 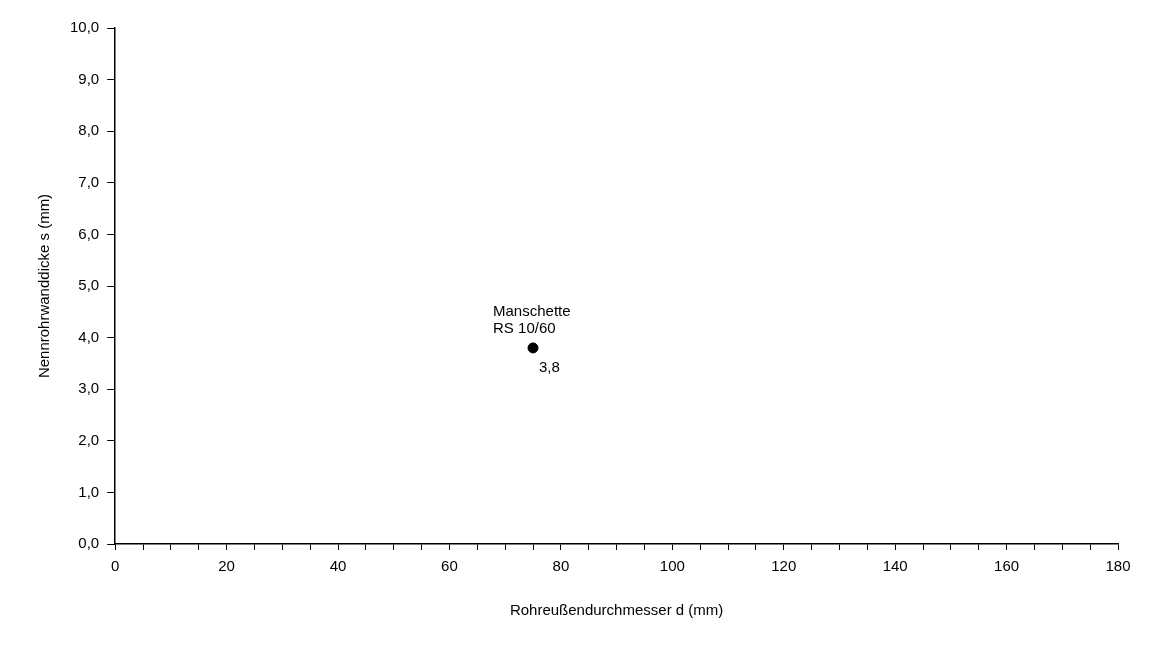 What do you see at coordinates (115, 566) in the screenshot?
I see `x-tick-label: 0` at bounding box center [115, 566].